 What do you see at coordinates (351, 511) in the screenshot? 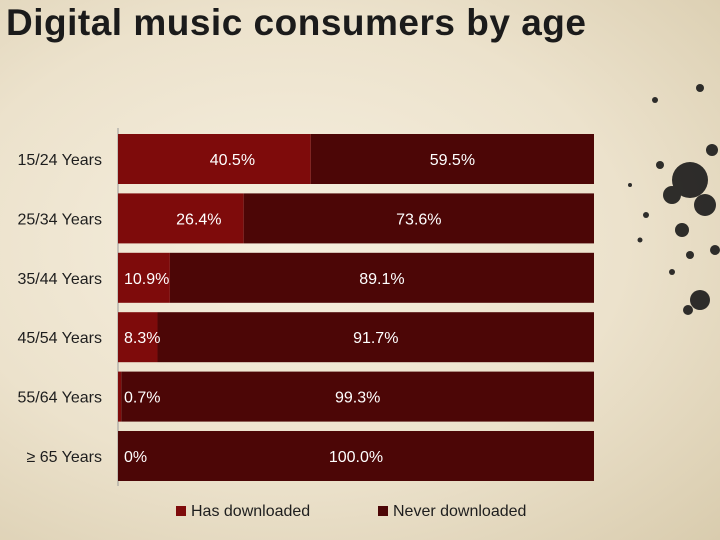
I see `legend: Has downloaded Never downloaded` at bounding box center [351, 511].